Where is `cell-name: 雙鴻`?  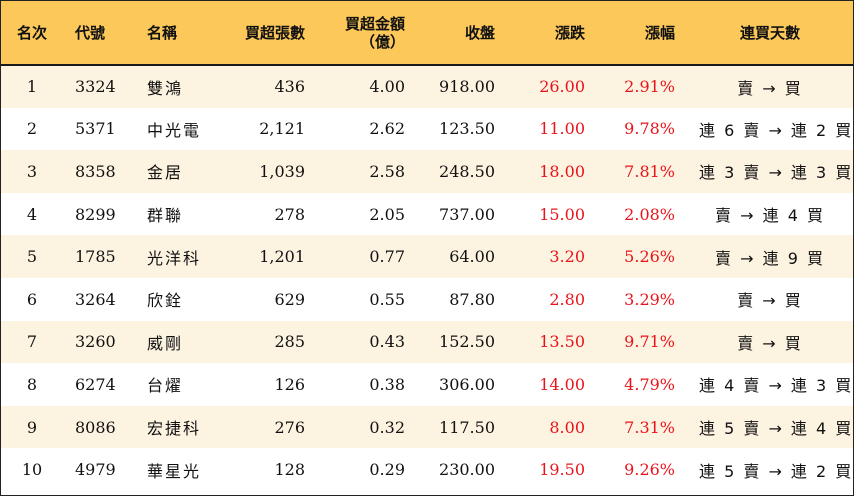 cell-name: 雙鴻 is located at coordinates (165, 88).